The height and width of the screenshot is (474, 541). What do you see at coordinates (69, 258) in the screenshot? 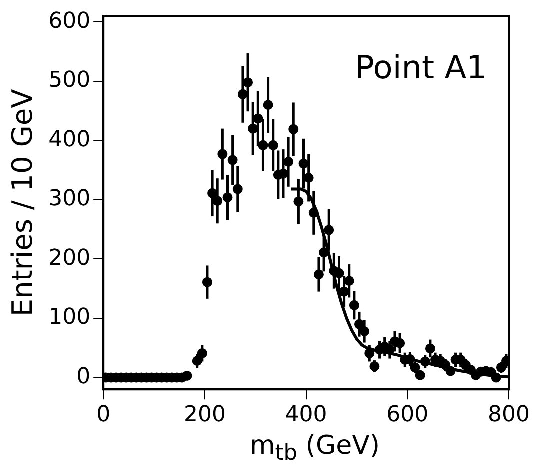
I see `y-tick-label: 200` at bounding box center [69, 258].